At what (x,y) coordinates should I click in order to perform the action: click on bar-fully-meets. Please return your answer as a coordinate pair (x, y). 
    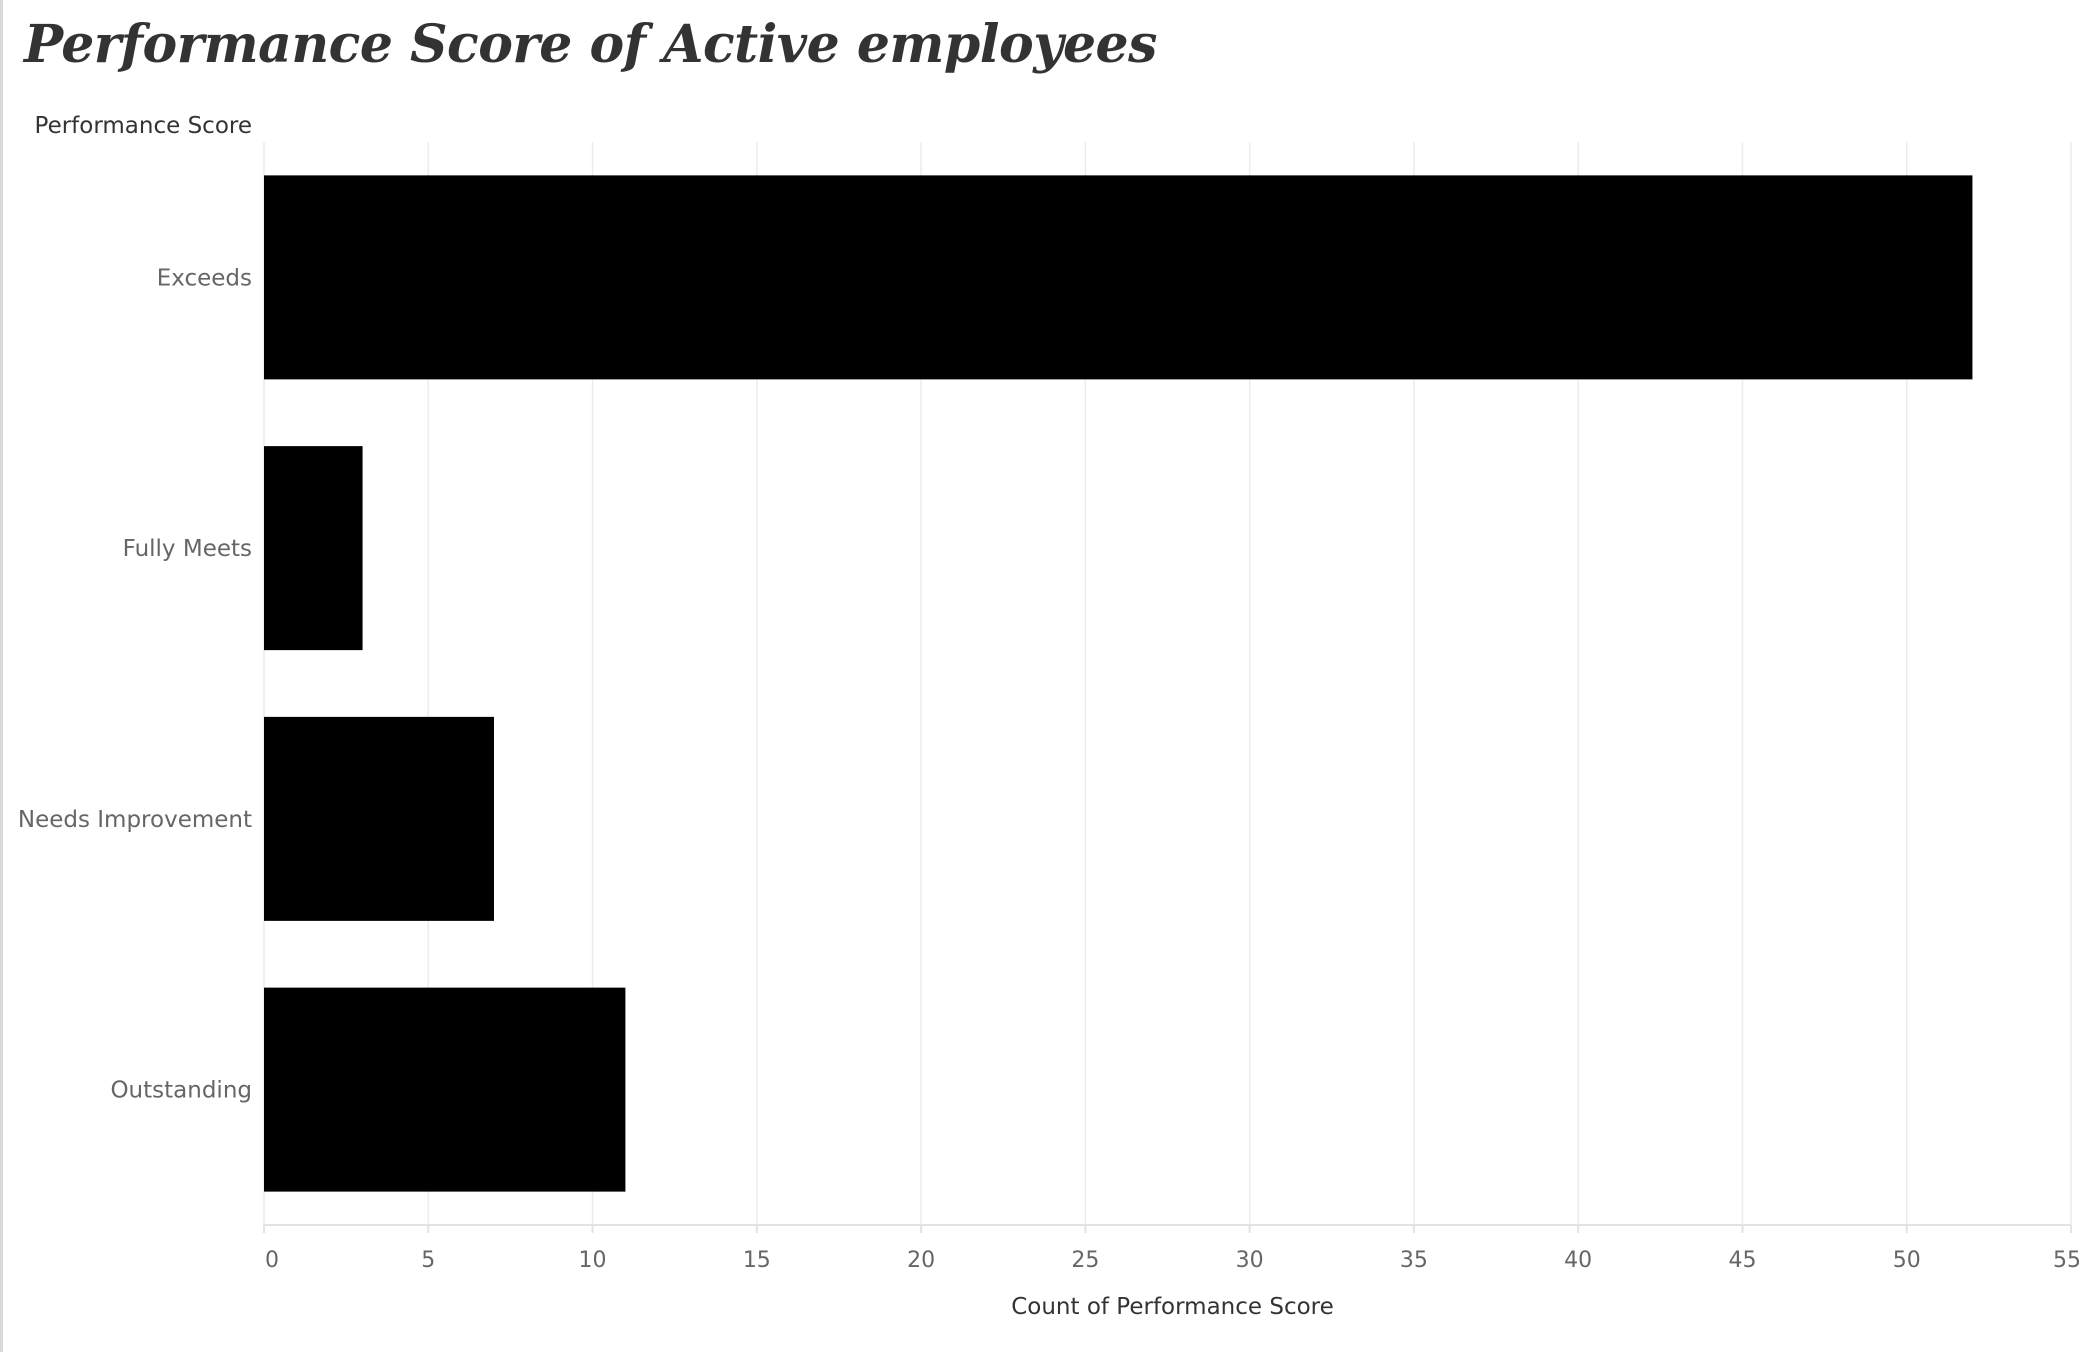
    Looking at the image, I should click on (313, 548).